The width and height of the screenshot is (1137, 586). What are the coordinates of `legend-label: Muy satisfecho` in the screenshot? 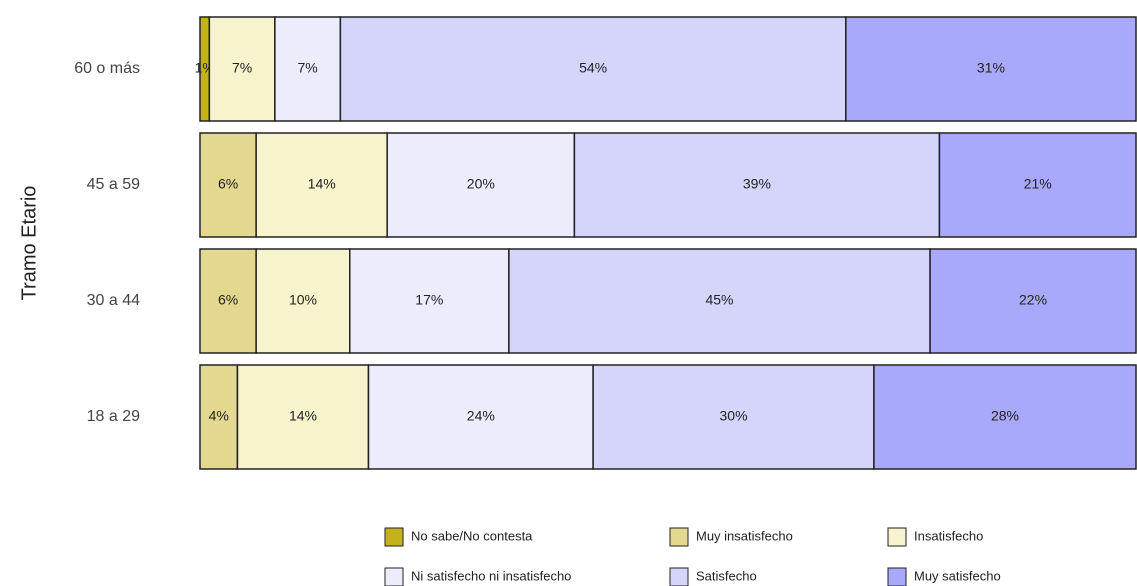 It's located at (957, 575).